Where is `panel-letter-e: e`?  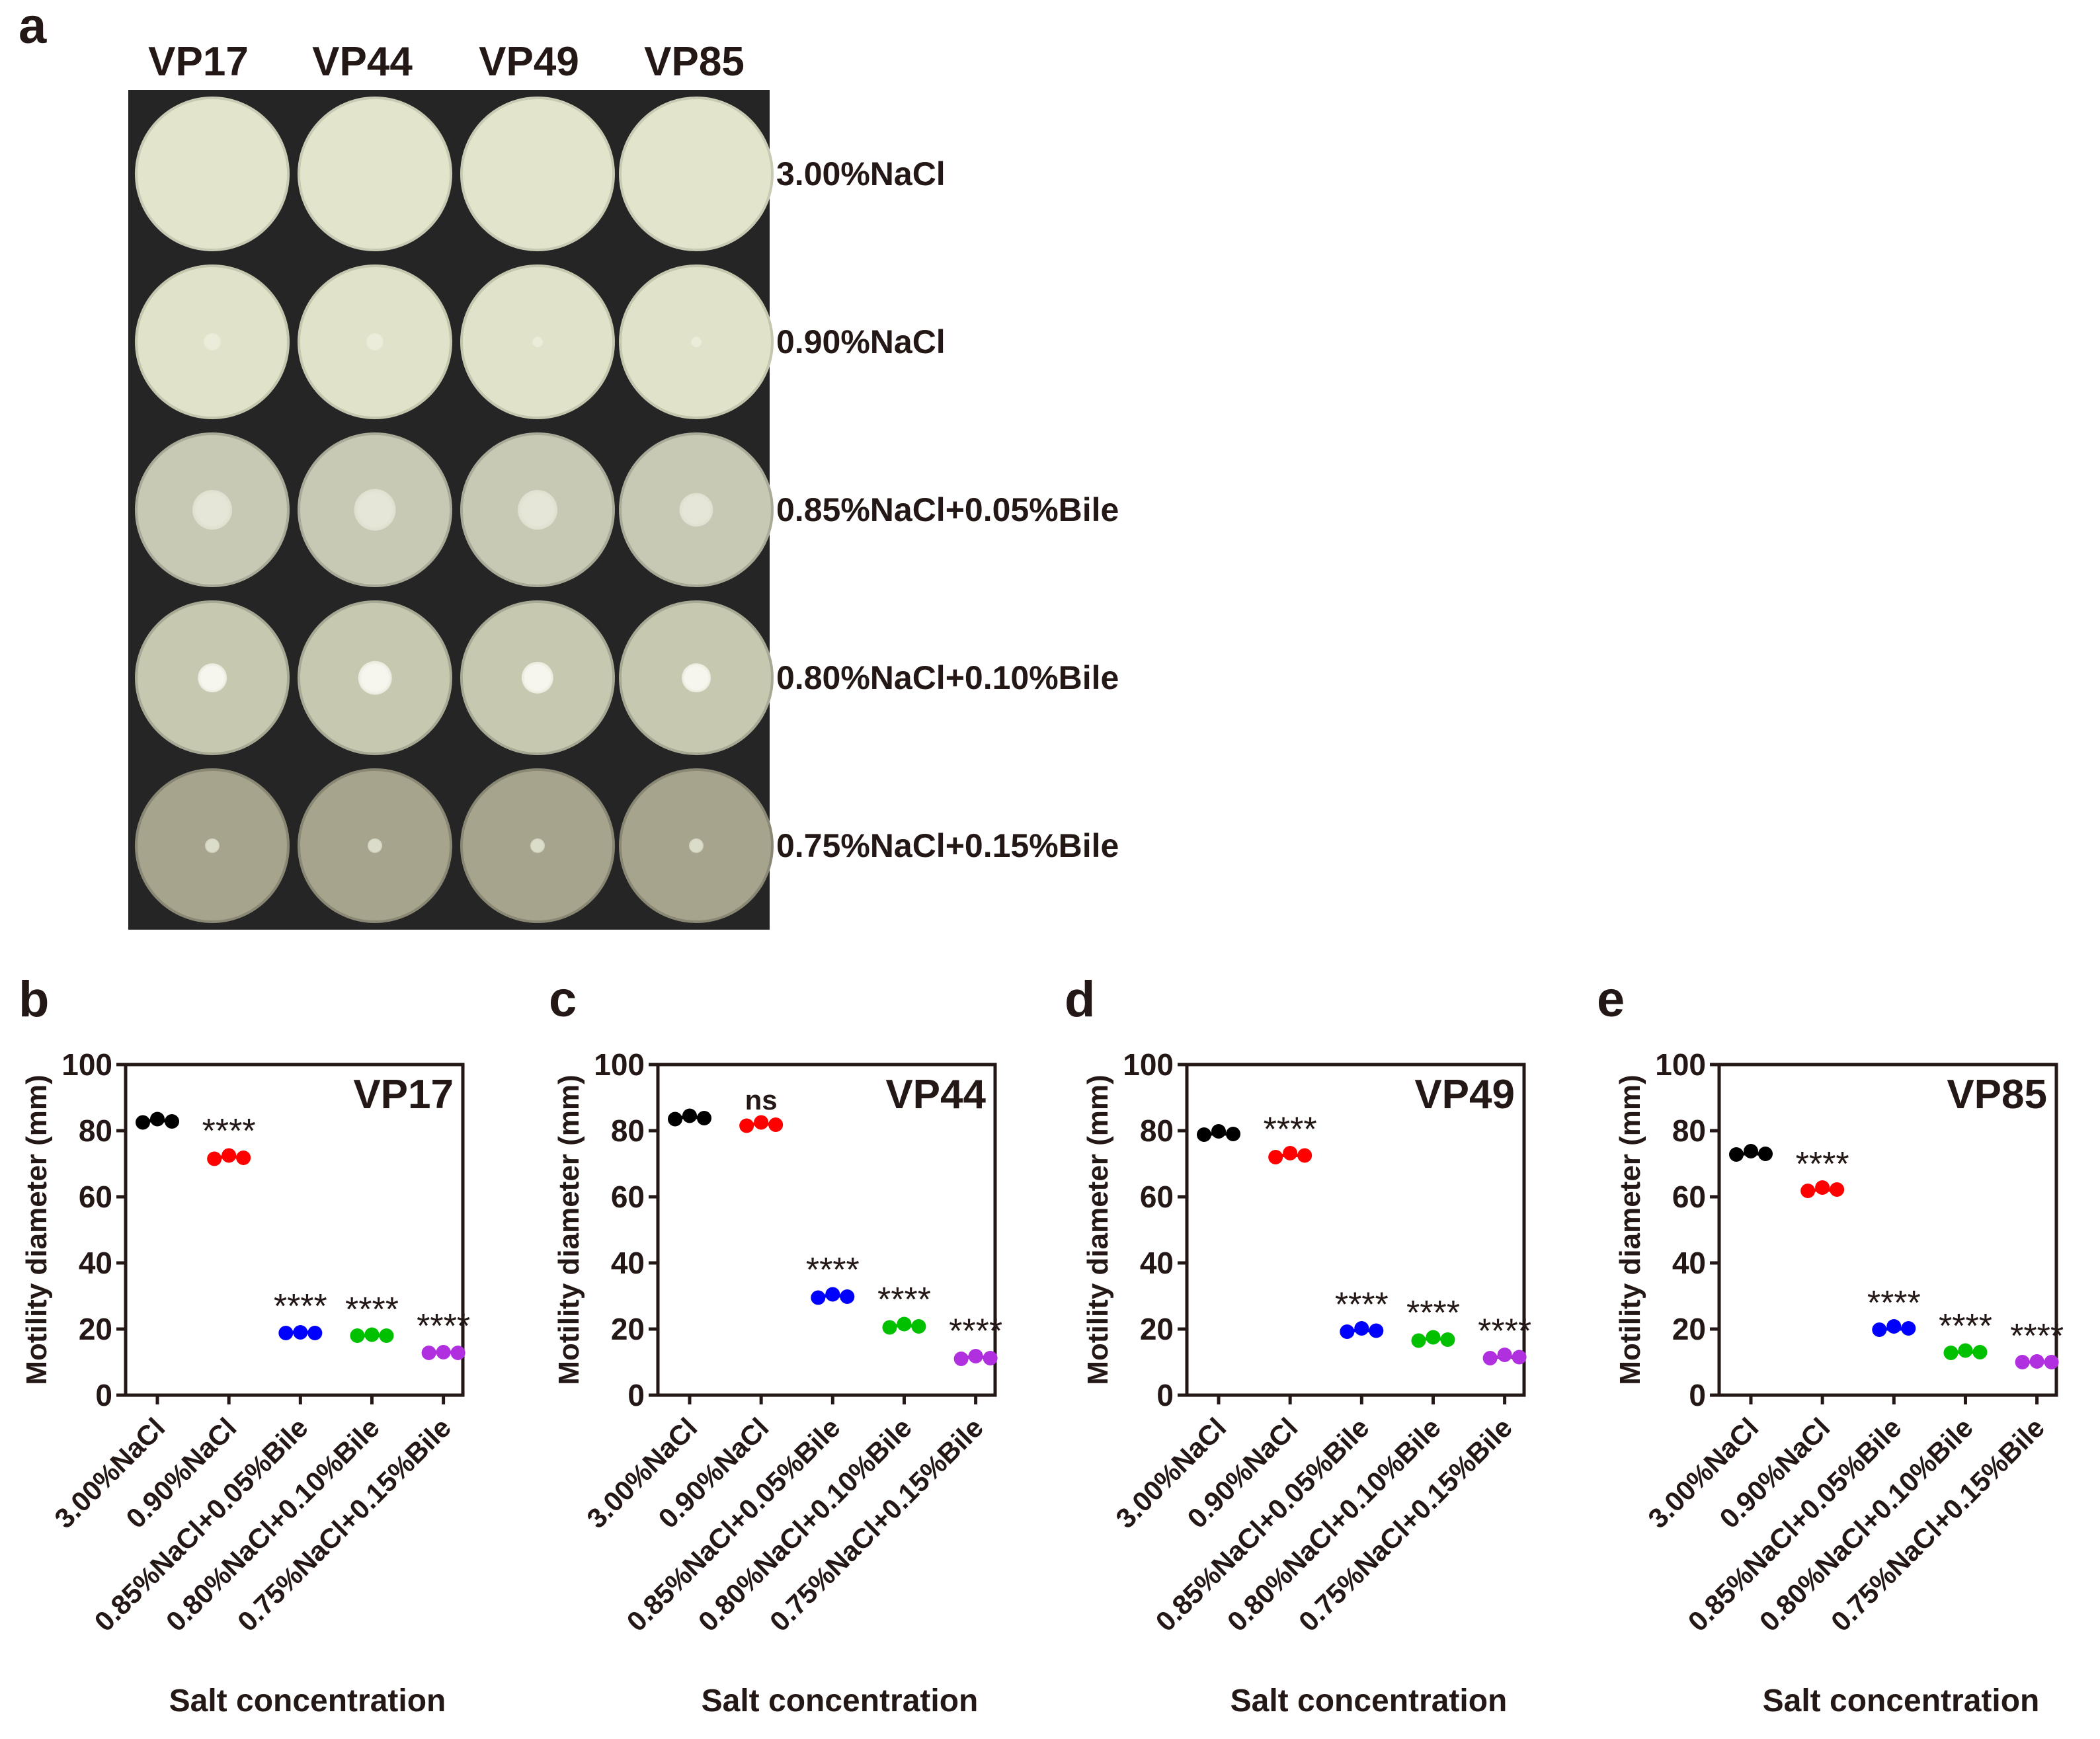
panel-letter-e: e is located at coordinates (1611, 999).